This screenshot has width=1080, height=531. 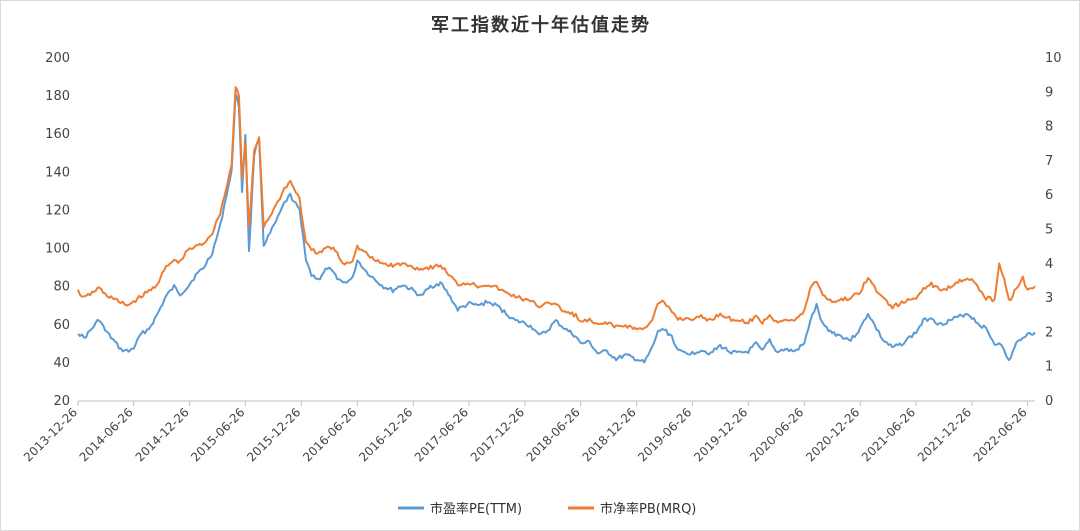 I want to click on x-tick-label: 2022-06-26, so click(x=1000, y=434).